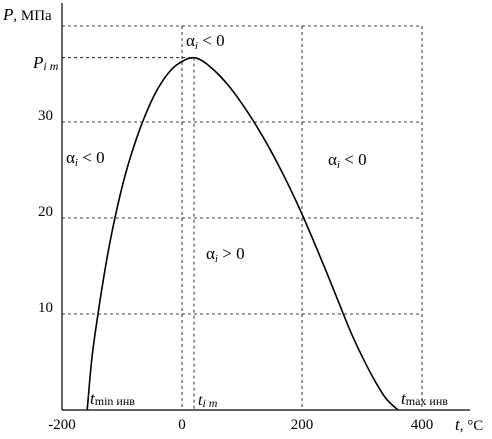 Image resolution: width=492 pixels, height=439 pixels. What do you see at coordinates (45, 116) in the screenshot?
I see `y-tick-label: 30` at bounding box center [45, 116].